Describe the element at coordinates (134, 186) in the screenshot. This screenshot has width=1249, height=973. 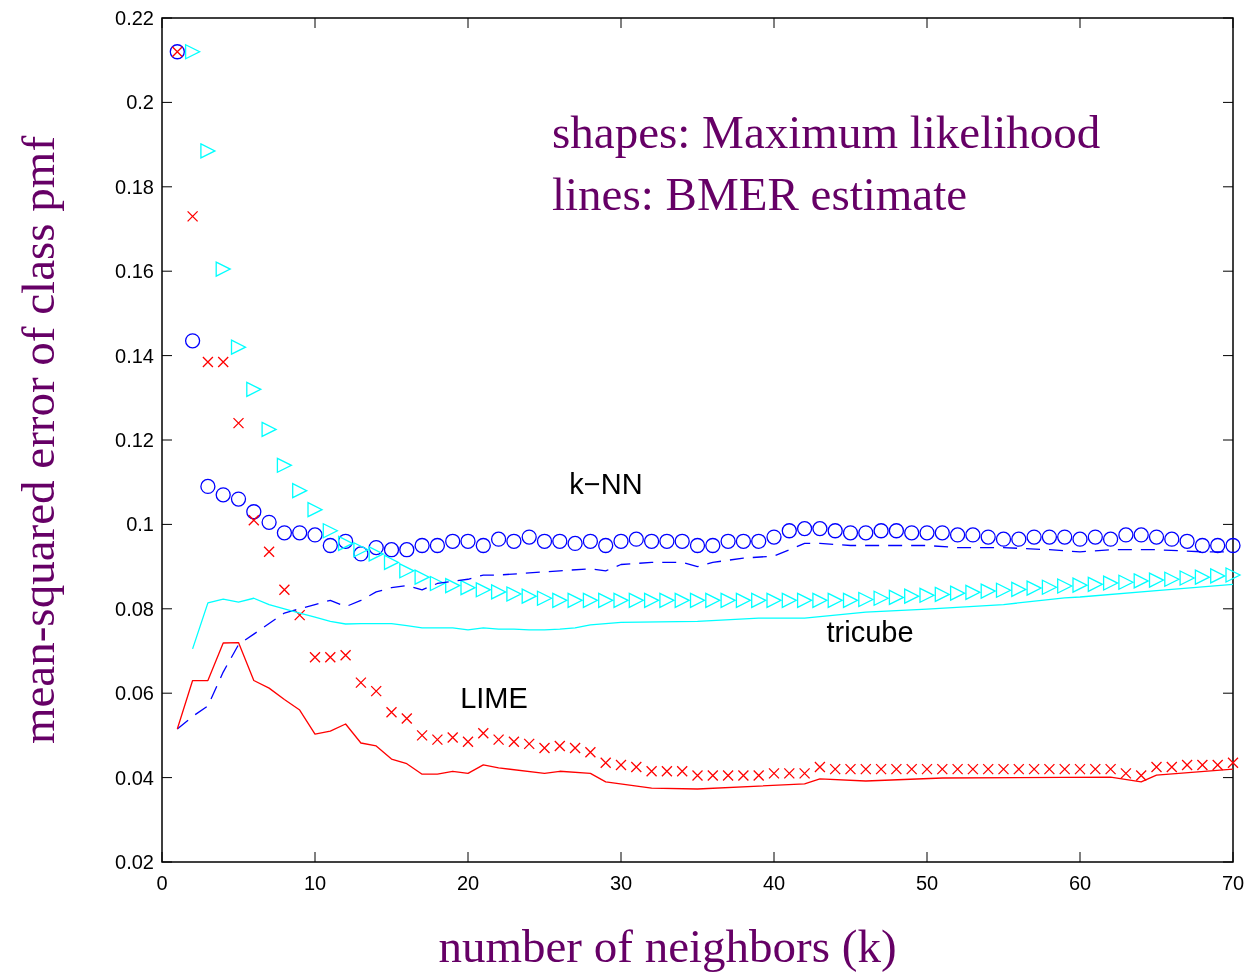
I see `y-tick-label: 0.18` at that location.